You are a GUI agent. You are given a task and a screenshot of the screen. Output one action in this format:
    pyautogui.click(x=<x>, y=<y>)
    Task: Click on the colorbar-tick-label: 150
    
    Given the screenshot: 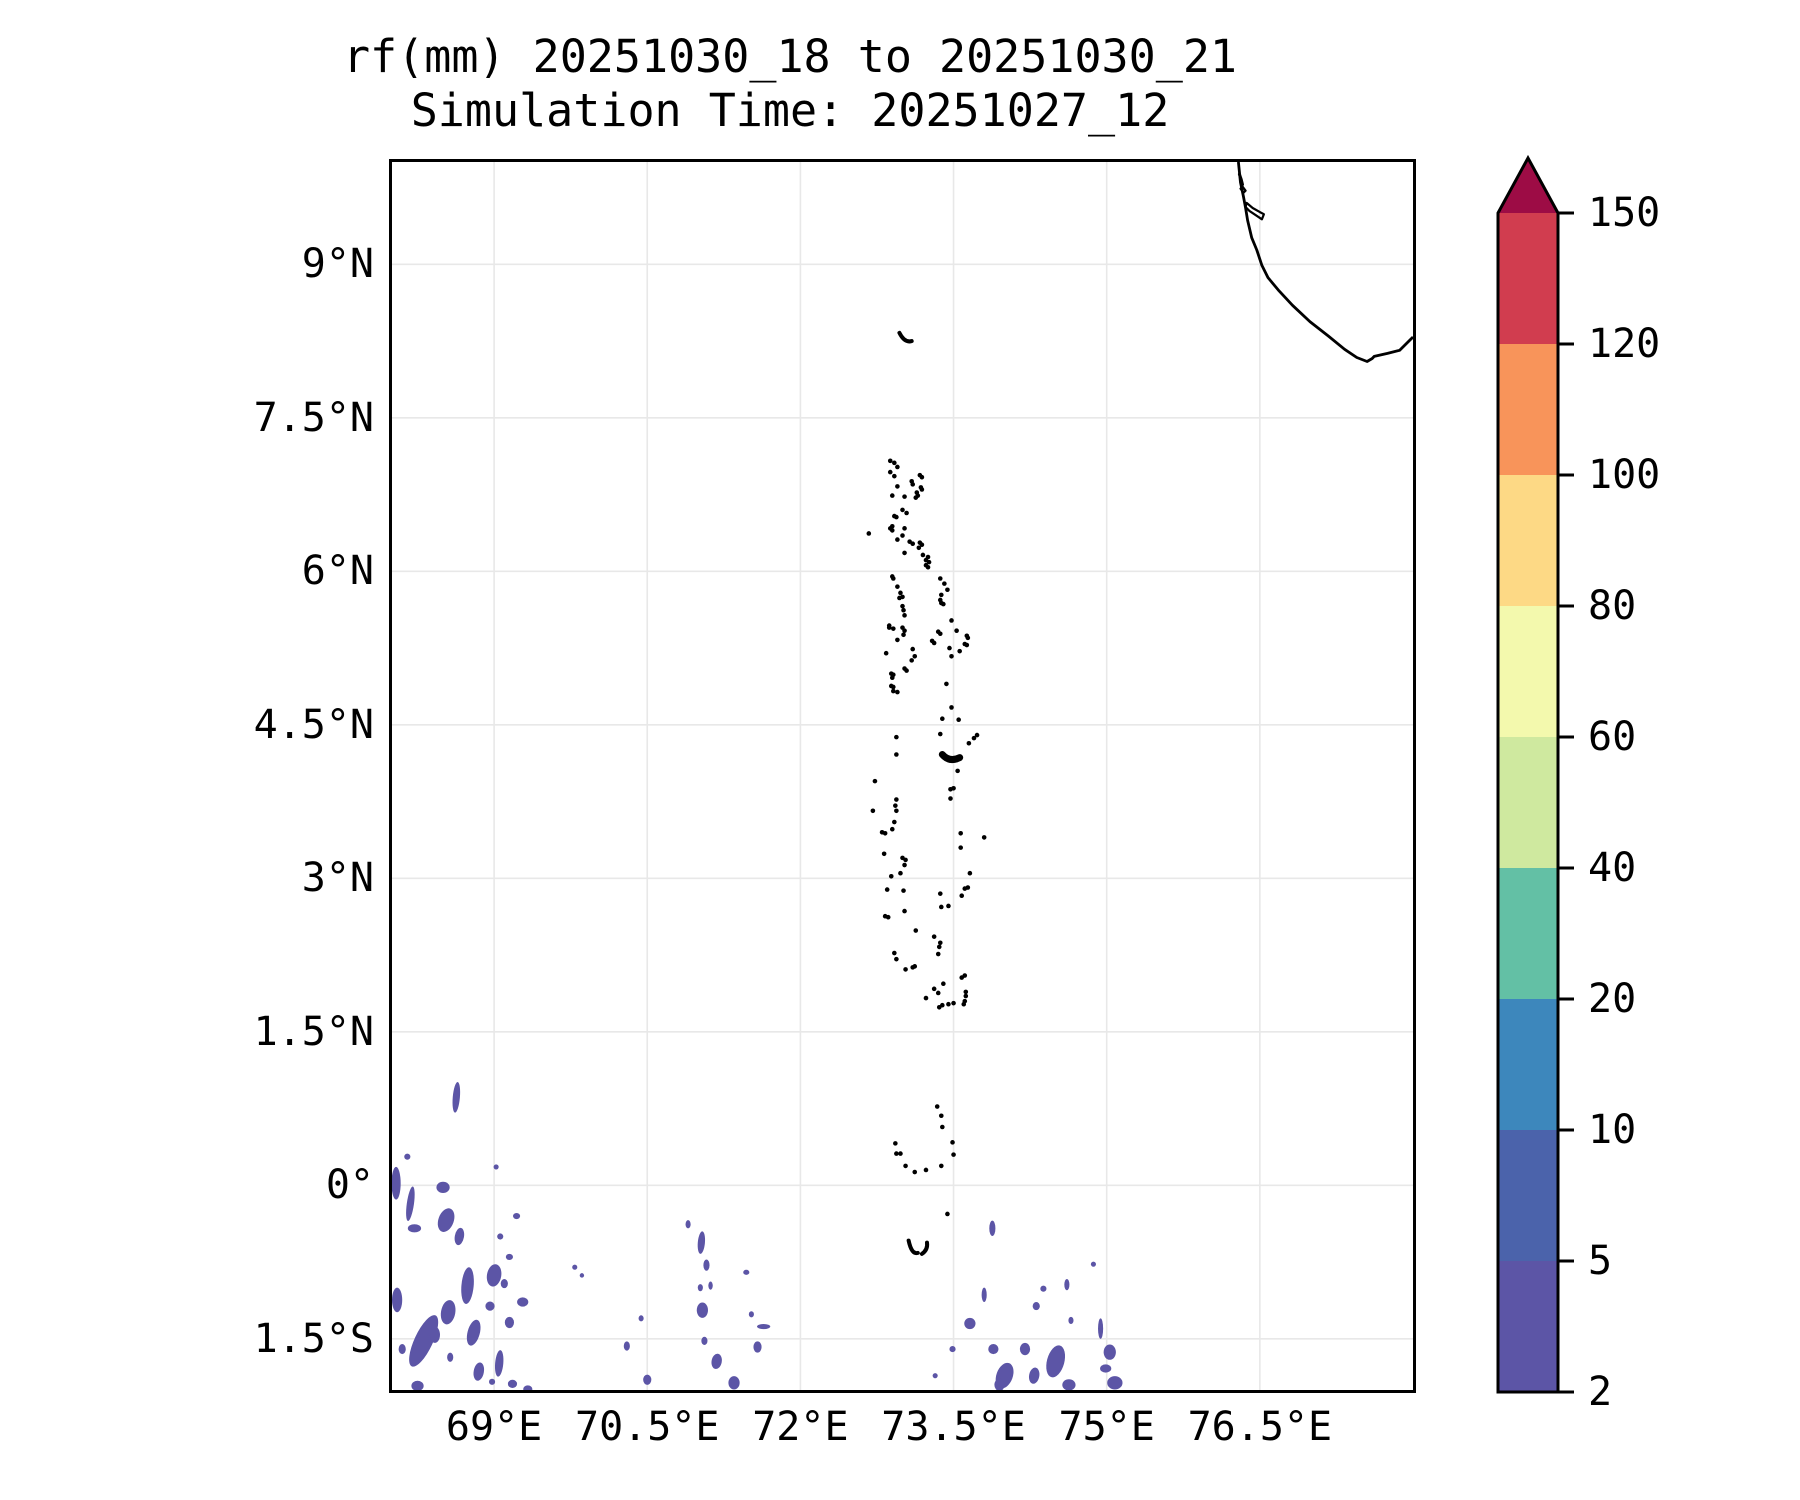 What is the action you would take?
    pyautogui.click(x=1624, y=213)
    